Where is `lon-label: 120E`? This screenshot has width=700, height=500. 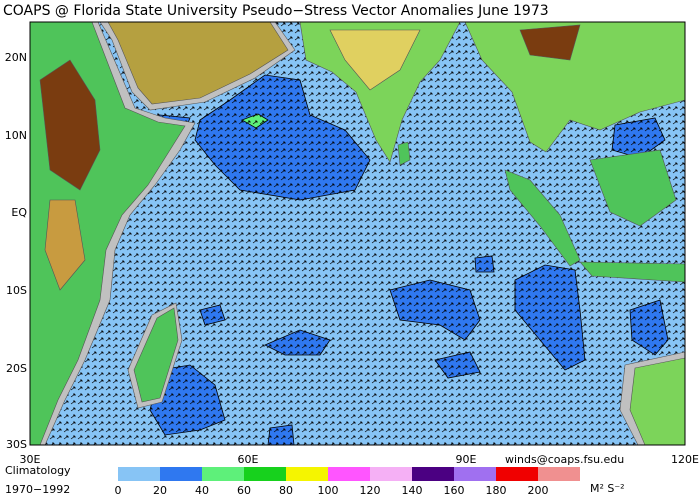
lon-label: 120E is located at coordinates (685, 459).